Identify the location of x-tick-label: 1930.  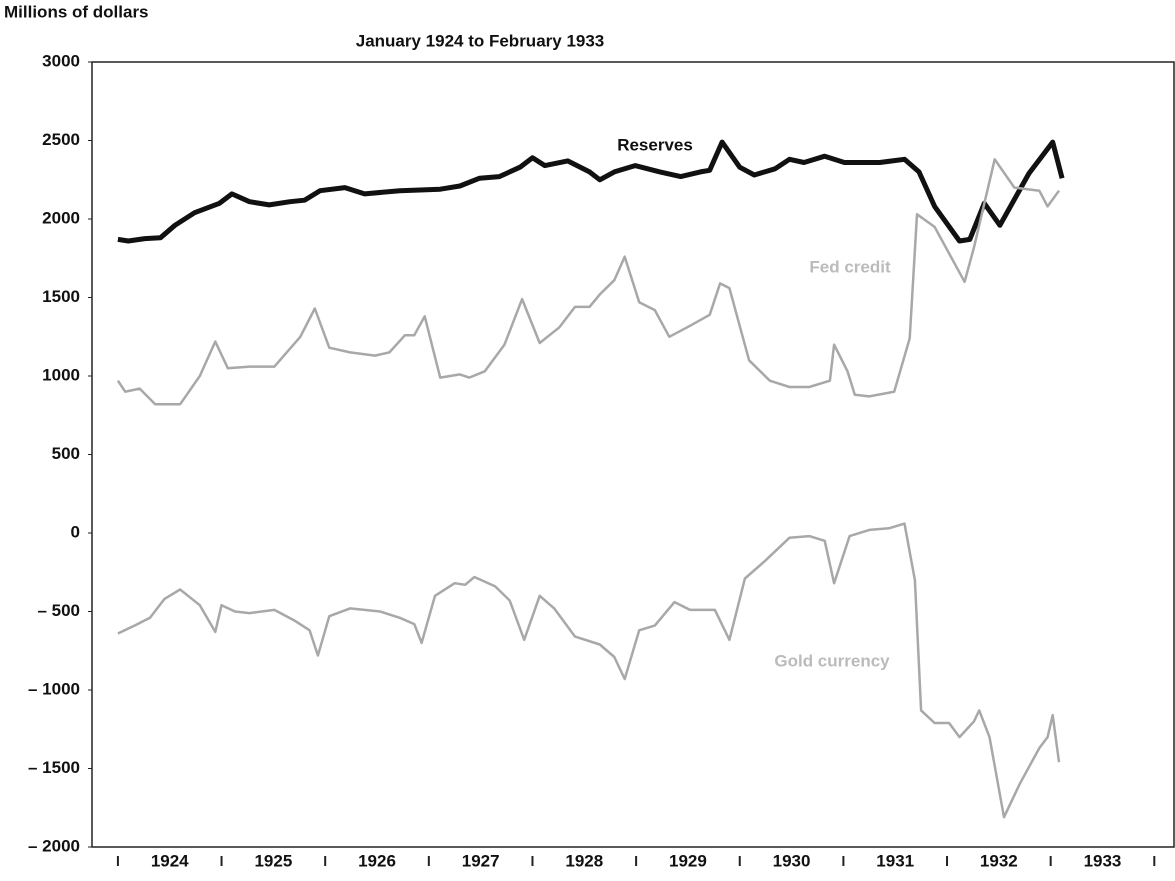
(792, 860).